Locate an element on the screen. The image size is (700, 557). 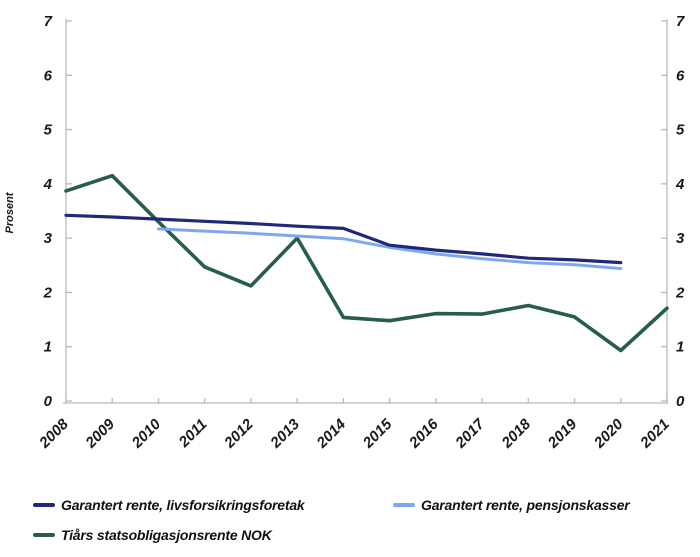
x-tick-label: 2016 is located at coordinates (423, 433).